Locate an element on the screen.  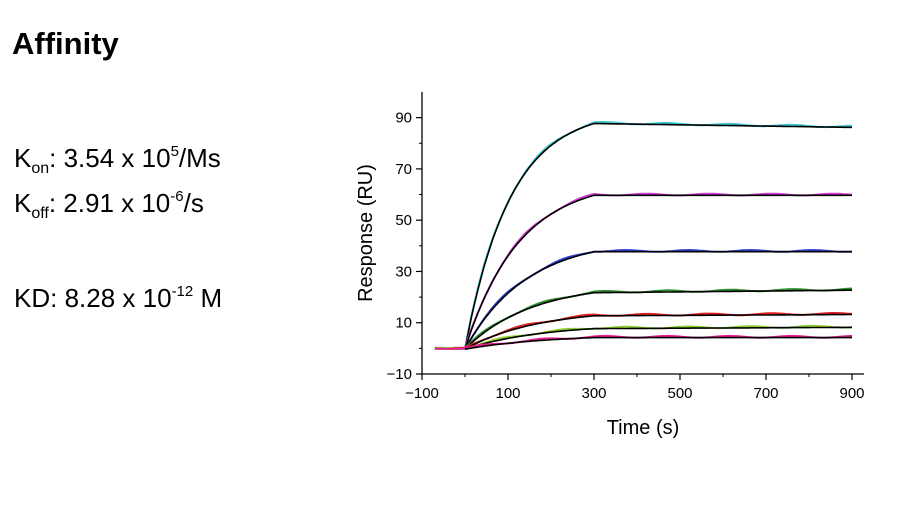
y-tick-label: 30 is located at coordinates (403, 271).